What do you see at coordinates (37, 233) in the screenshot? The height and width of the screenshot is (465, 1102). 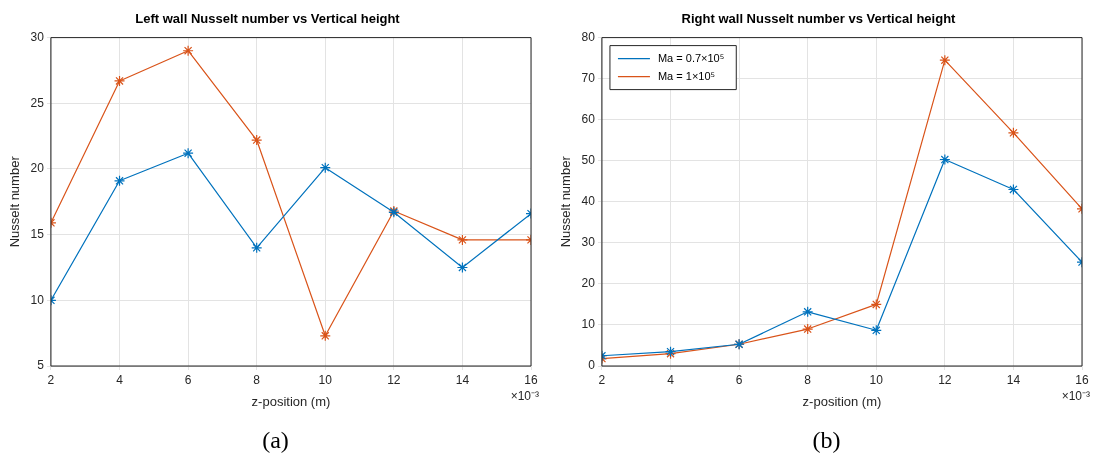 I see `y-tick-label: 15` at bounding box center [37, 233].